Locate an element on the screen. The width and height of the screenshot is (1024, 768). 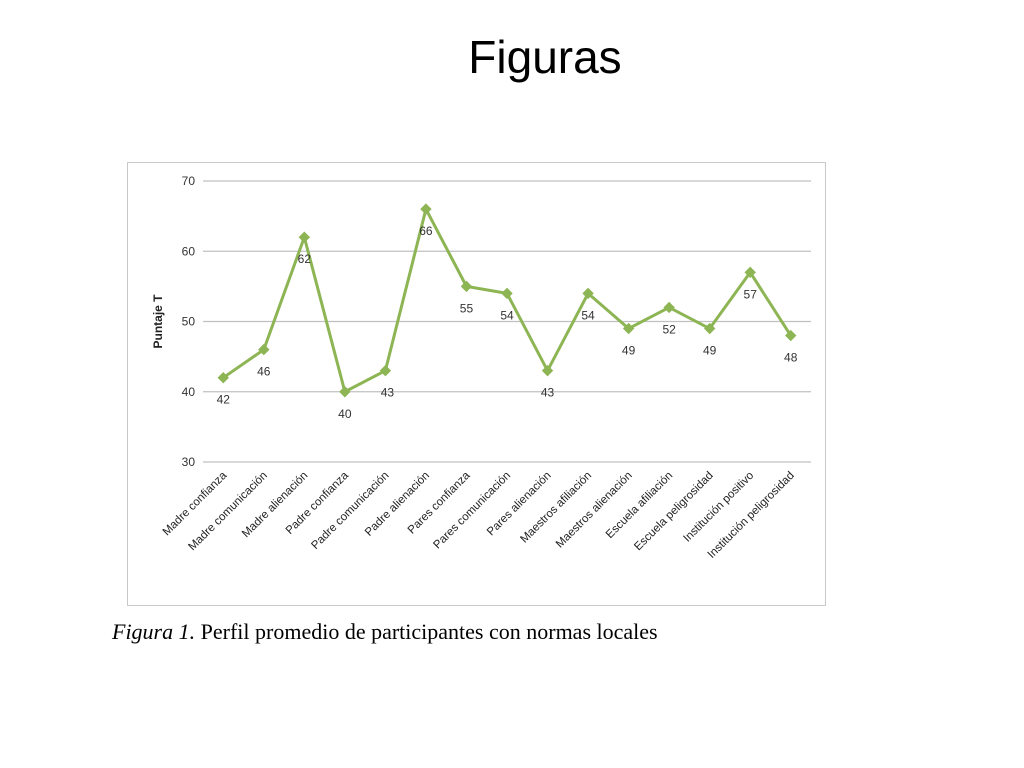
y-tick-40: 40 is located at coordinates (189, 392).